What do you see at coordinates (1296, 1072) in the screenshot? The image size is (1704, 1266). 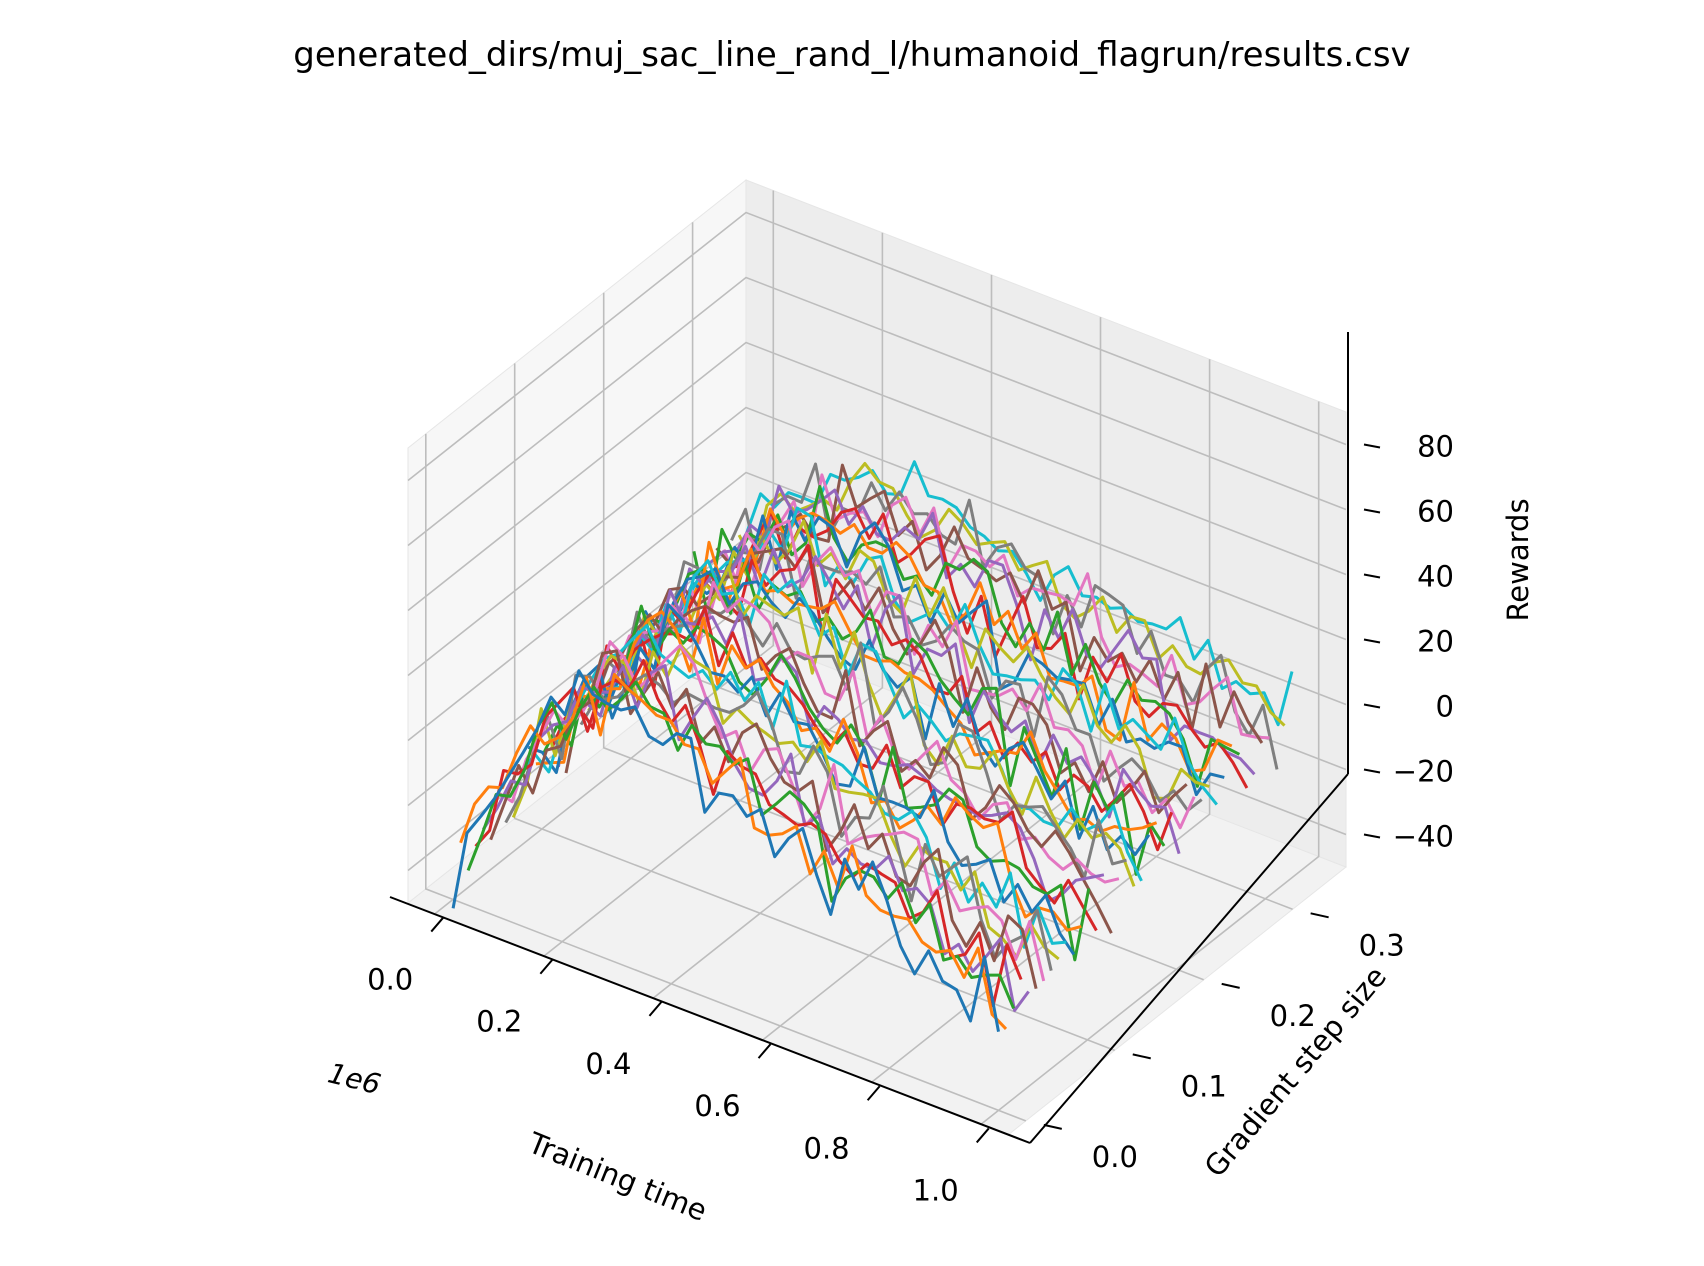 I see `y-axis-label: Gradient step size` at bounding box center [1296, 1072].